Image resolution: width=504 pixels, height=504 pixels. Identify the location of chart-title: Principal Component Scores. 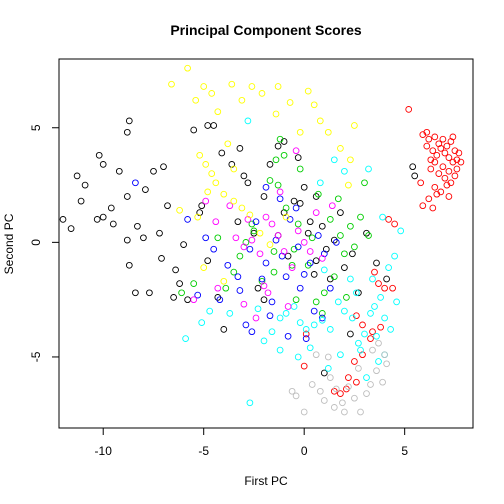
(266, 30).